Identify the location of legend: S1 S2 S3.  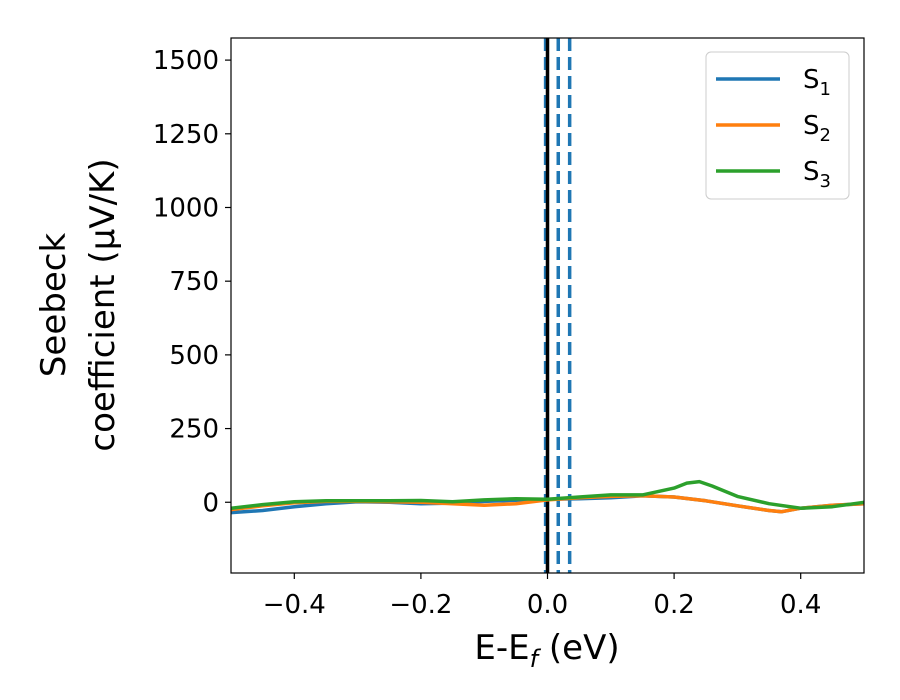
(777, 125).